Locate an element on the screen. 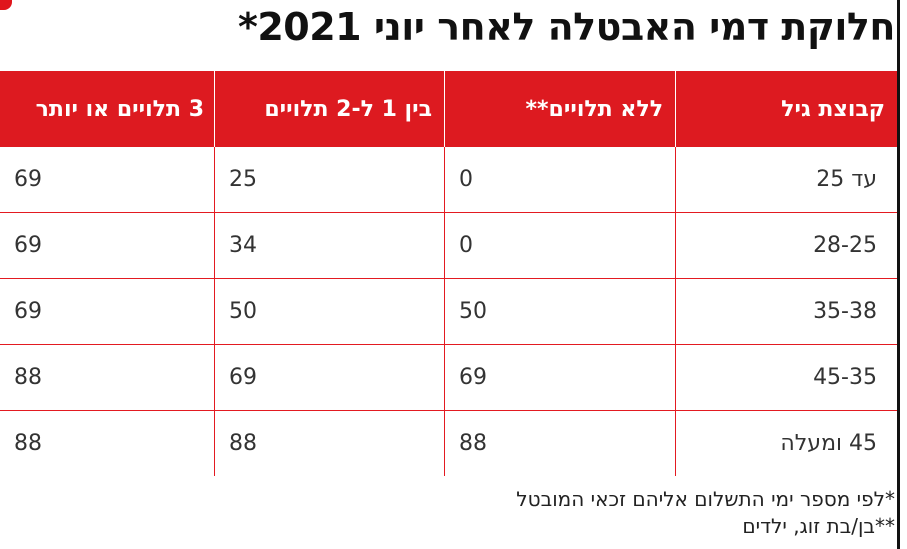  table-row: 45-35 69 69 88 is located at coordinates (448, 378).